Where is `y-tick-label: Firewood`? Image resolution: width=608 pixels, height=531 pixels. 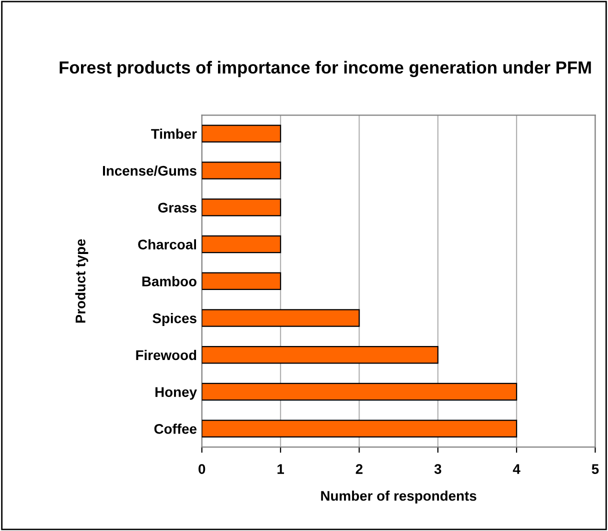 y-tick-label: Firewood is located at coordinates (166, 355).